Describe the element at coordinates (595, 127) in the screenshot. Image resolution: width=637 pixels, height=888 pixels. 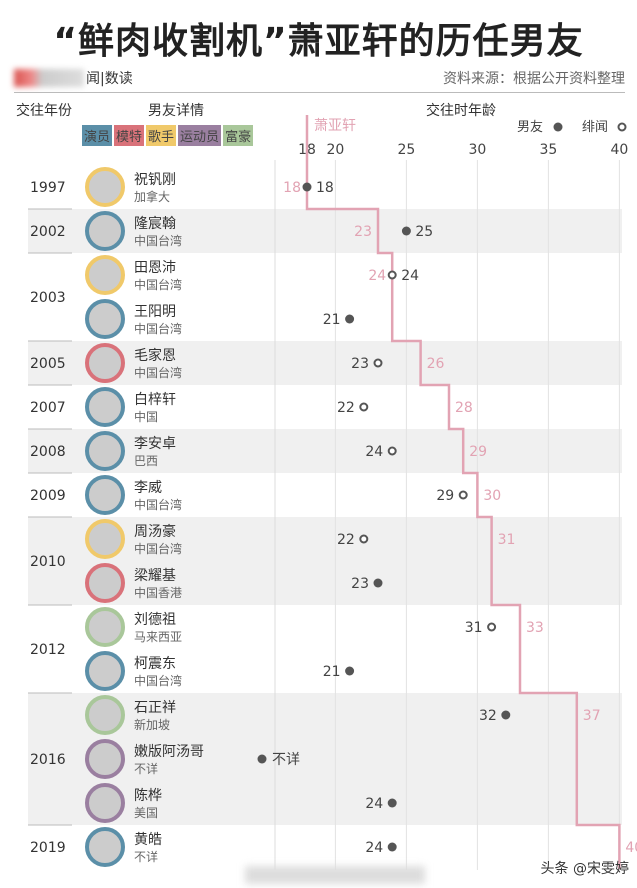
I see `legend-rumor: 绯闻` at that location.